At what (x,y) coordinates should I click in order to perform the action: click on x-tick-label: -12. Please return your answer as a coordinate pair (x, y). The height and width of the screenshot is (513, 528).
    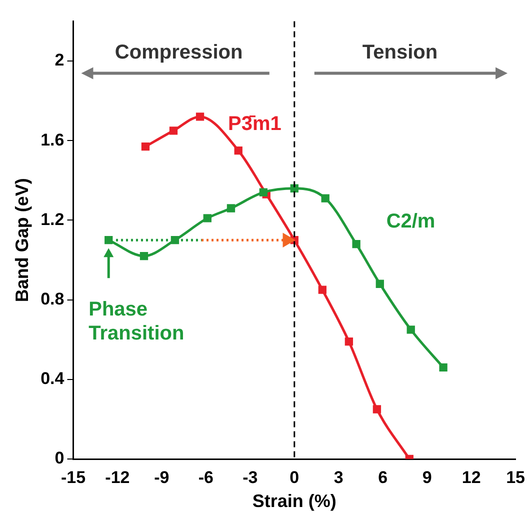
    Looking at the image, I should click on (117, 477).